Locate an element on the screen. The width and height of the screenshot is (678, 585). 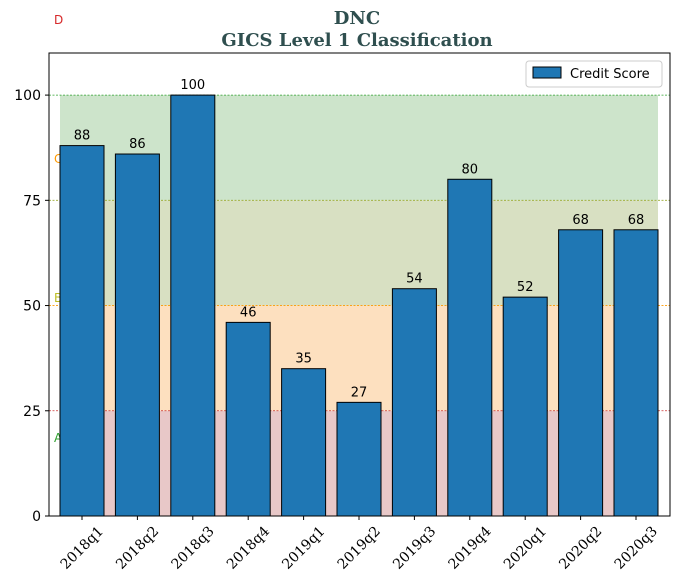
y-tick-label: 50 is located at coordinates (32, 307).